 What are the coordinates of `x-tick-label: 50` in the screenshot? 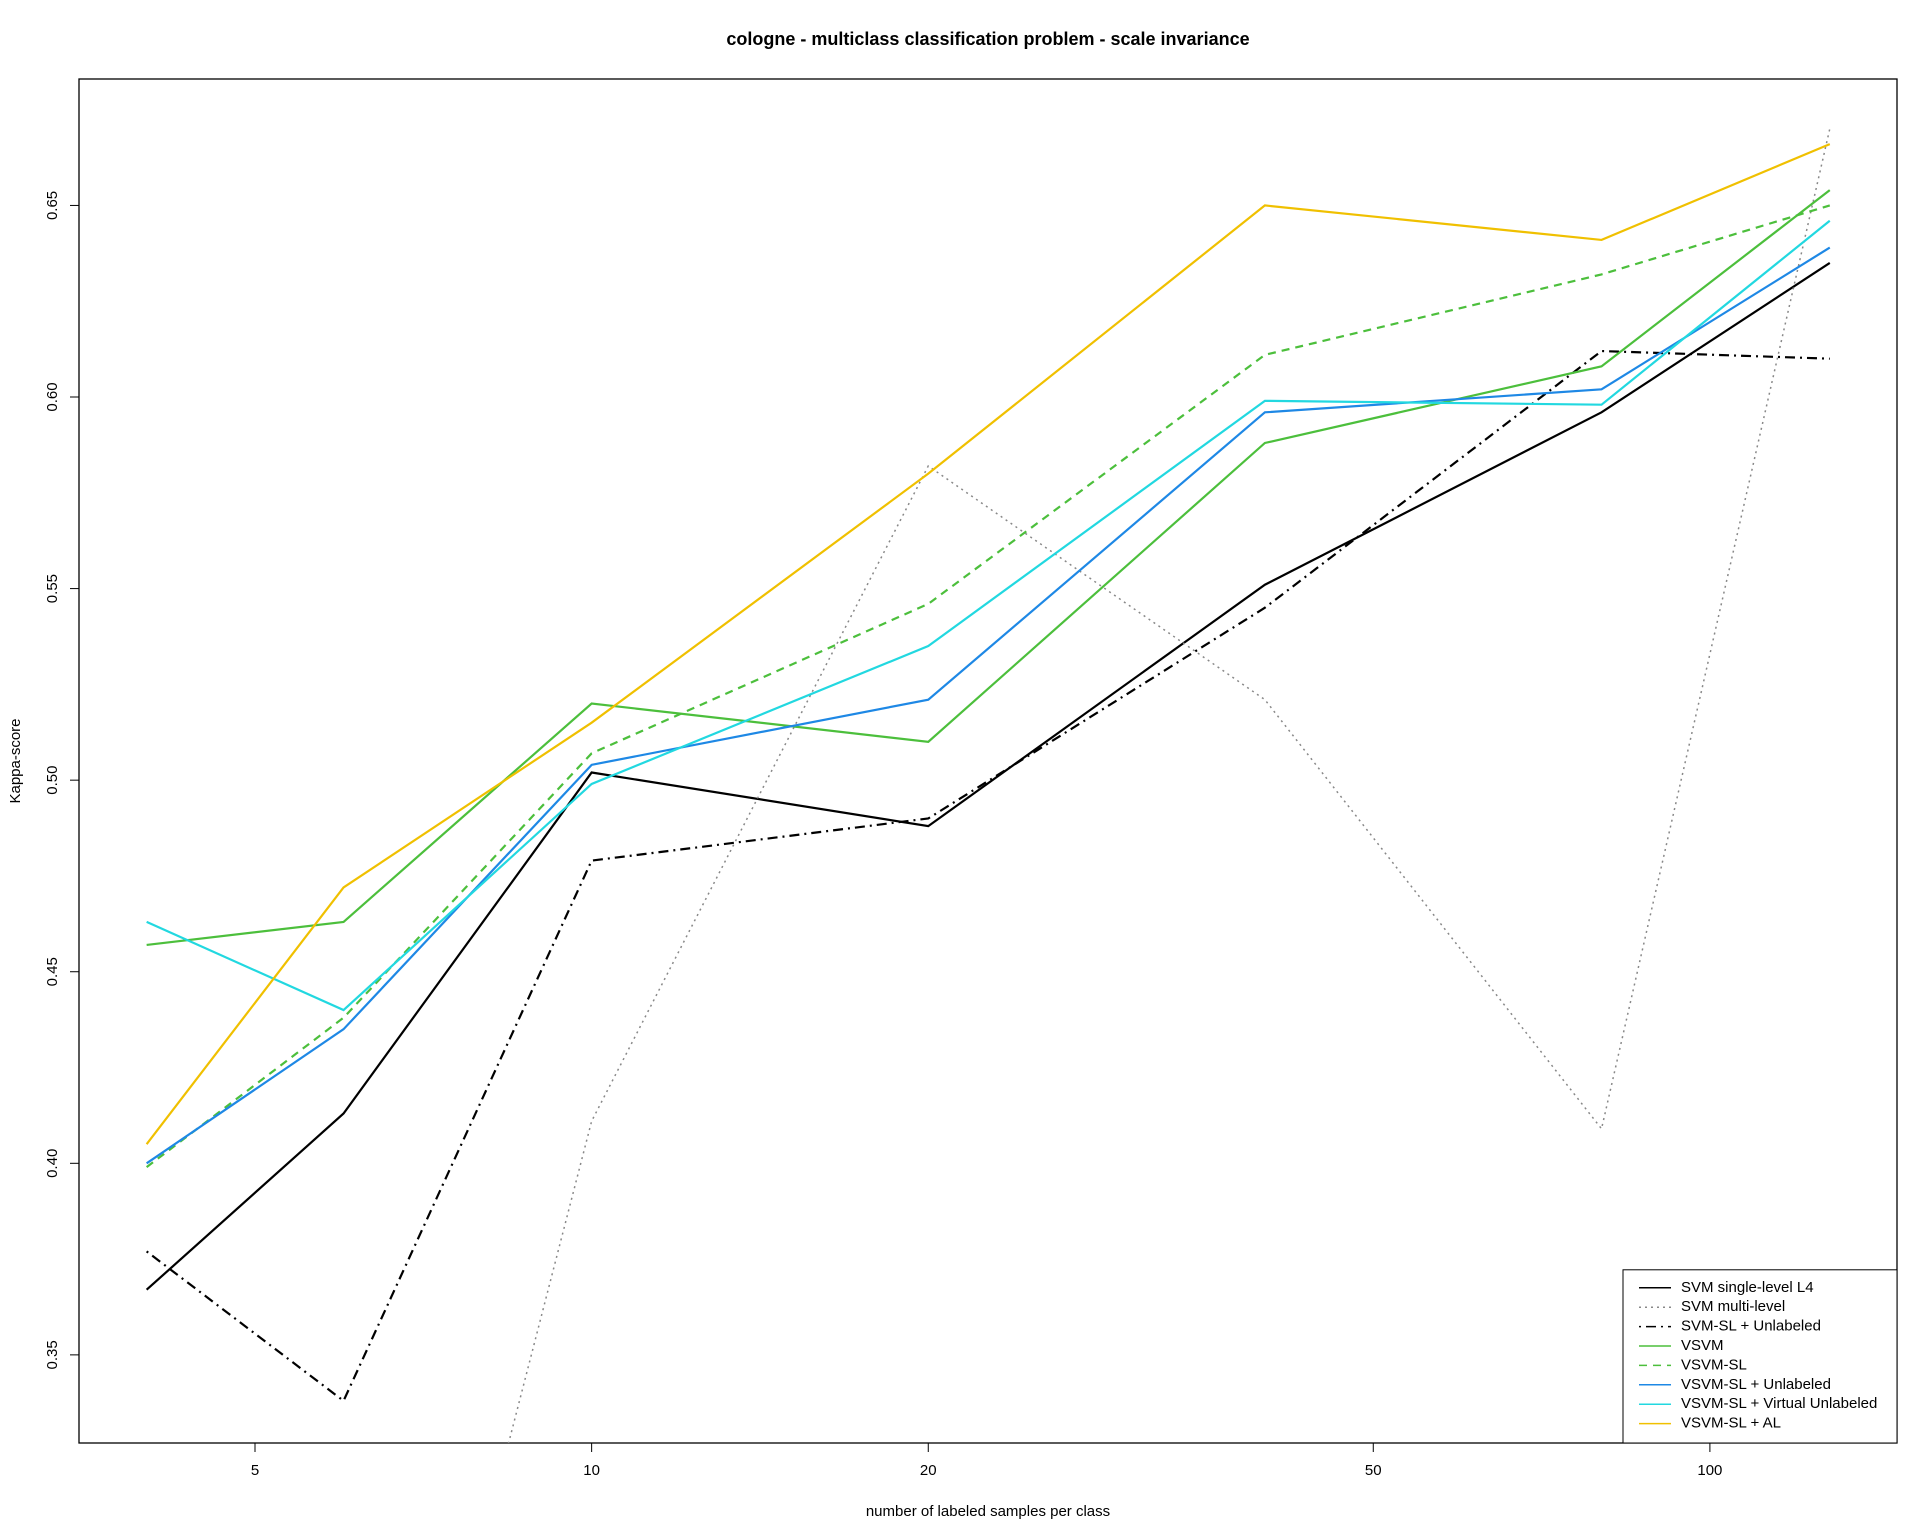 It's located at (1373, 1470).